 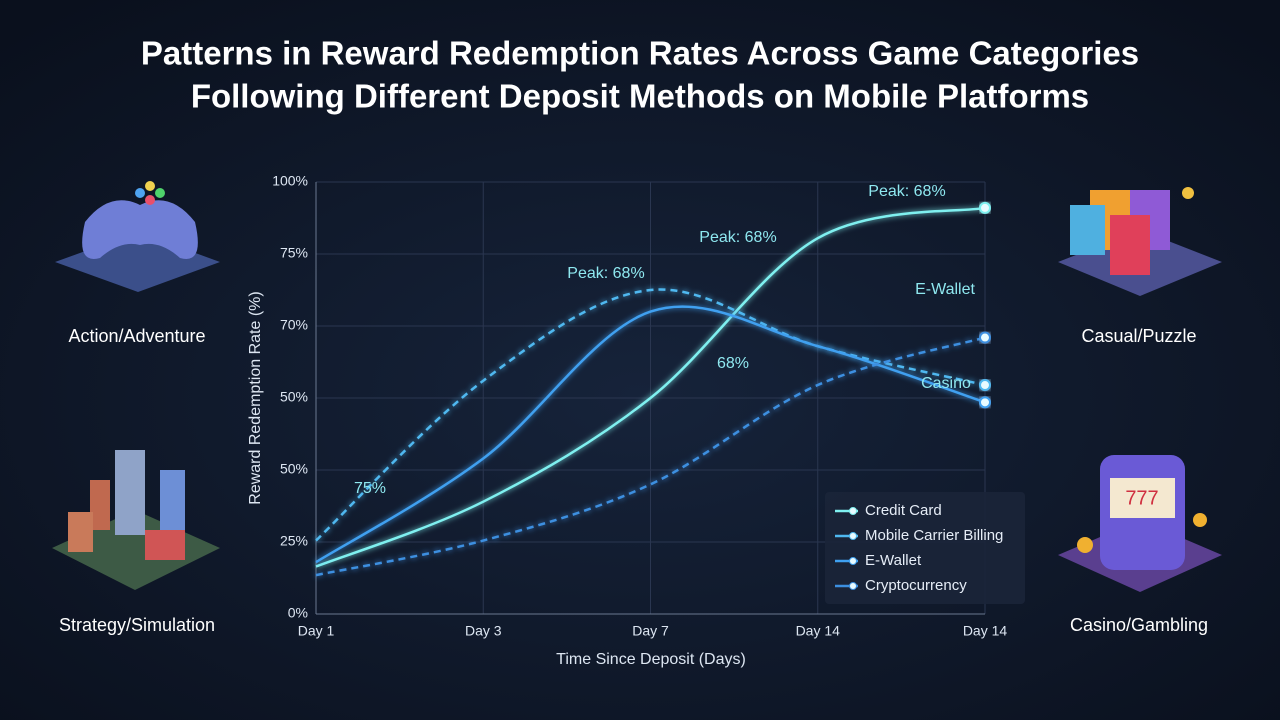 I want to click on x-tick-label: Day 1, so click(x=316, y=631).